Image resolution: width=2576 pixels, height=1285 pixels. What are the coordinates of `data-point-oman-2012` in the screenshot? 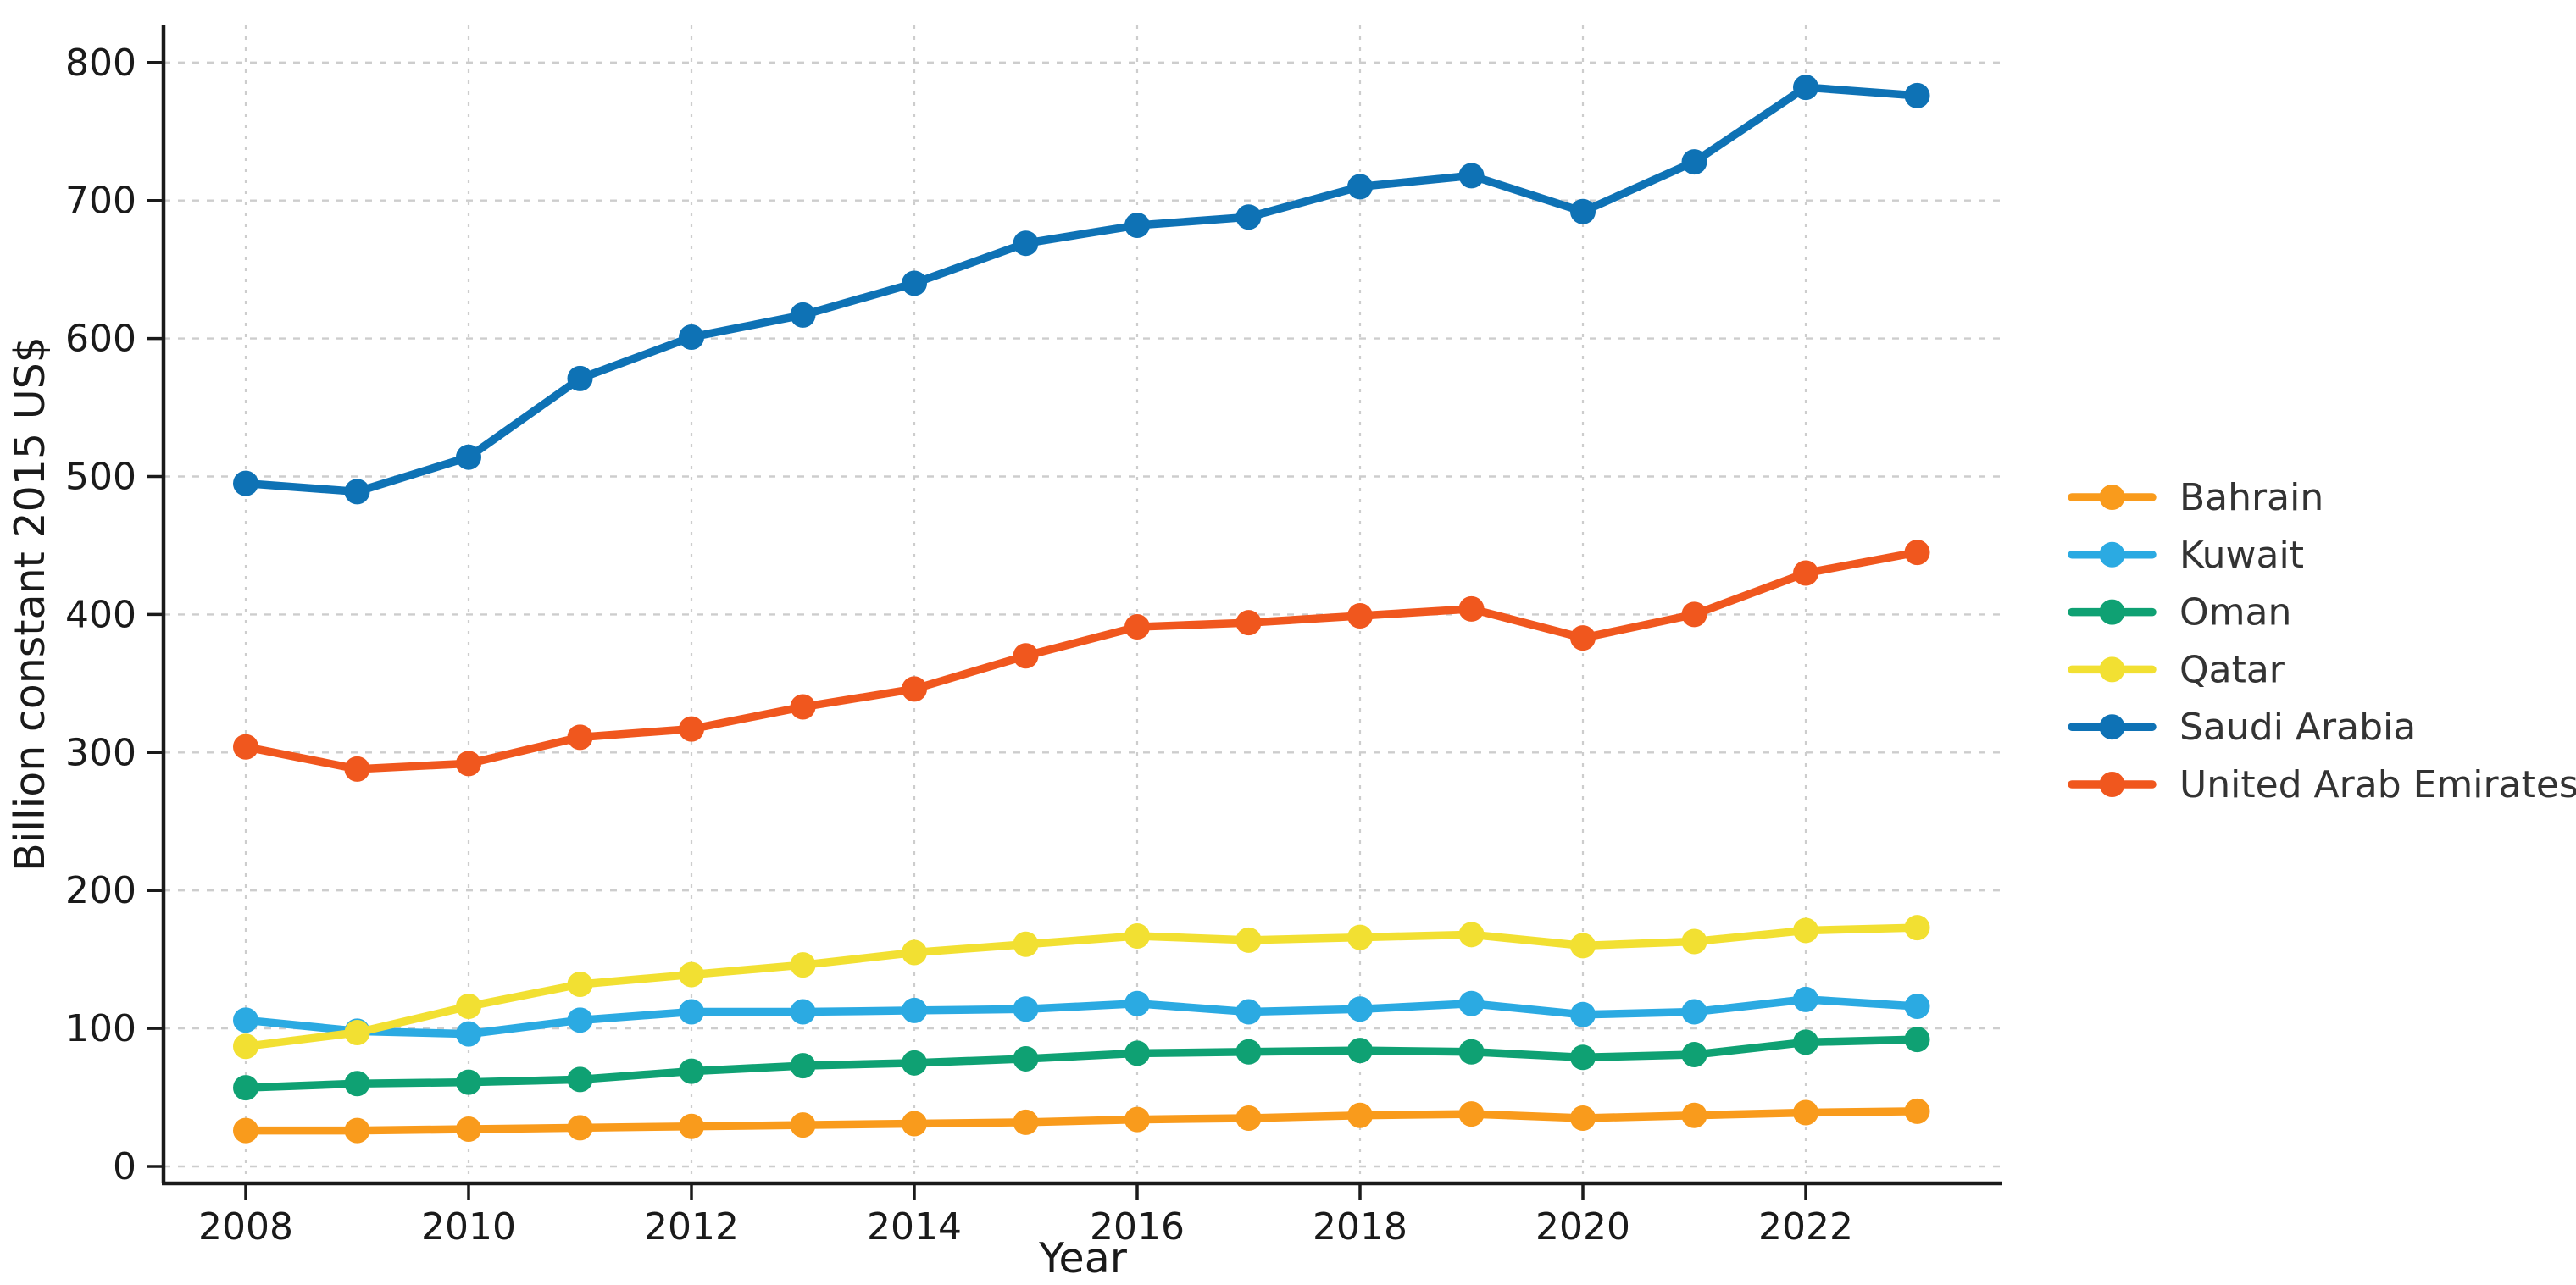 It's located at (691, 1071).